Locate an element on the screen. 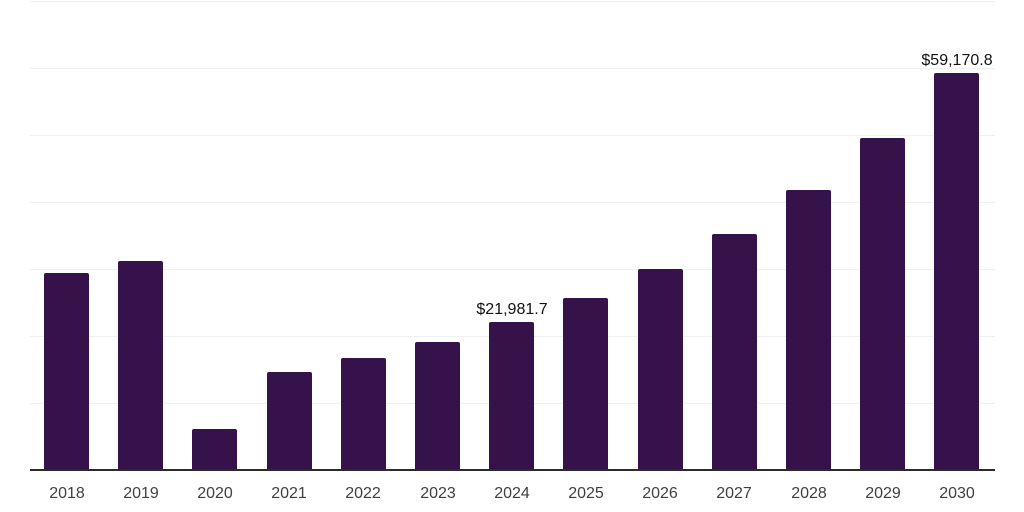 This screenshot has height=512, width=1024. bar-2027 is located at coordinates (734, 351).